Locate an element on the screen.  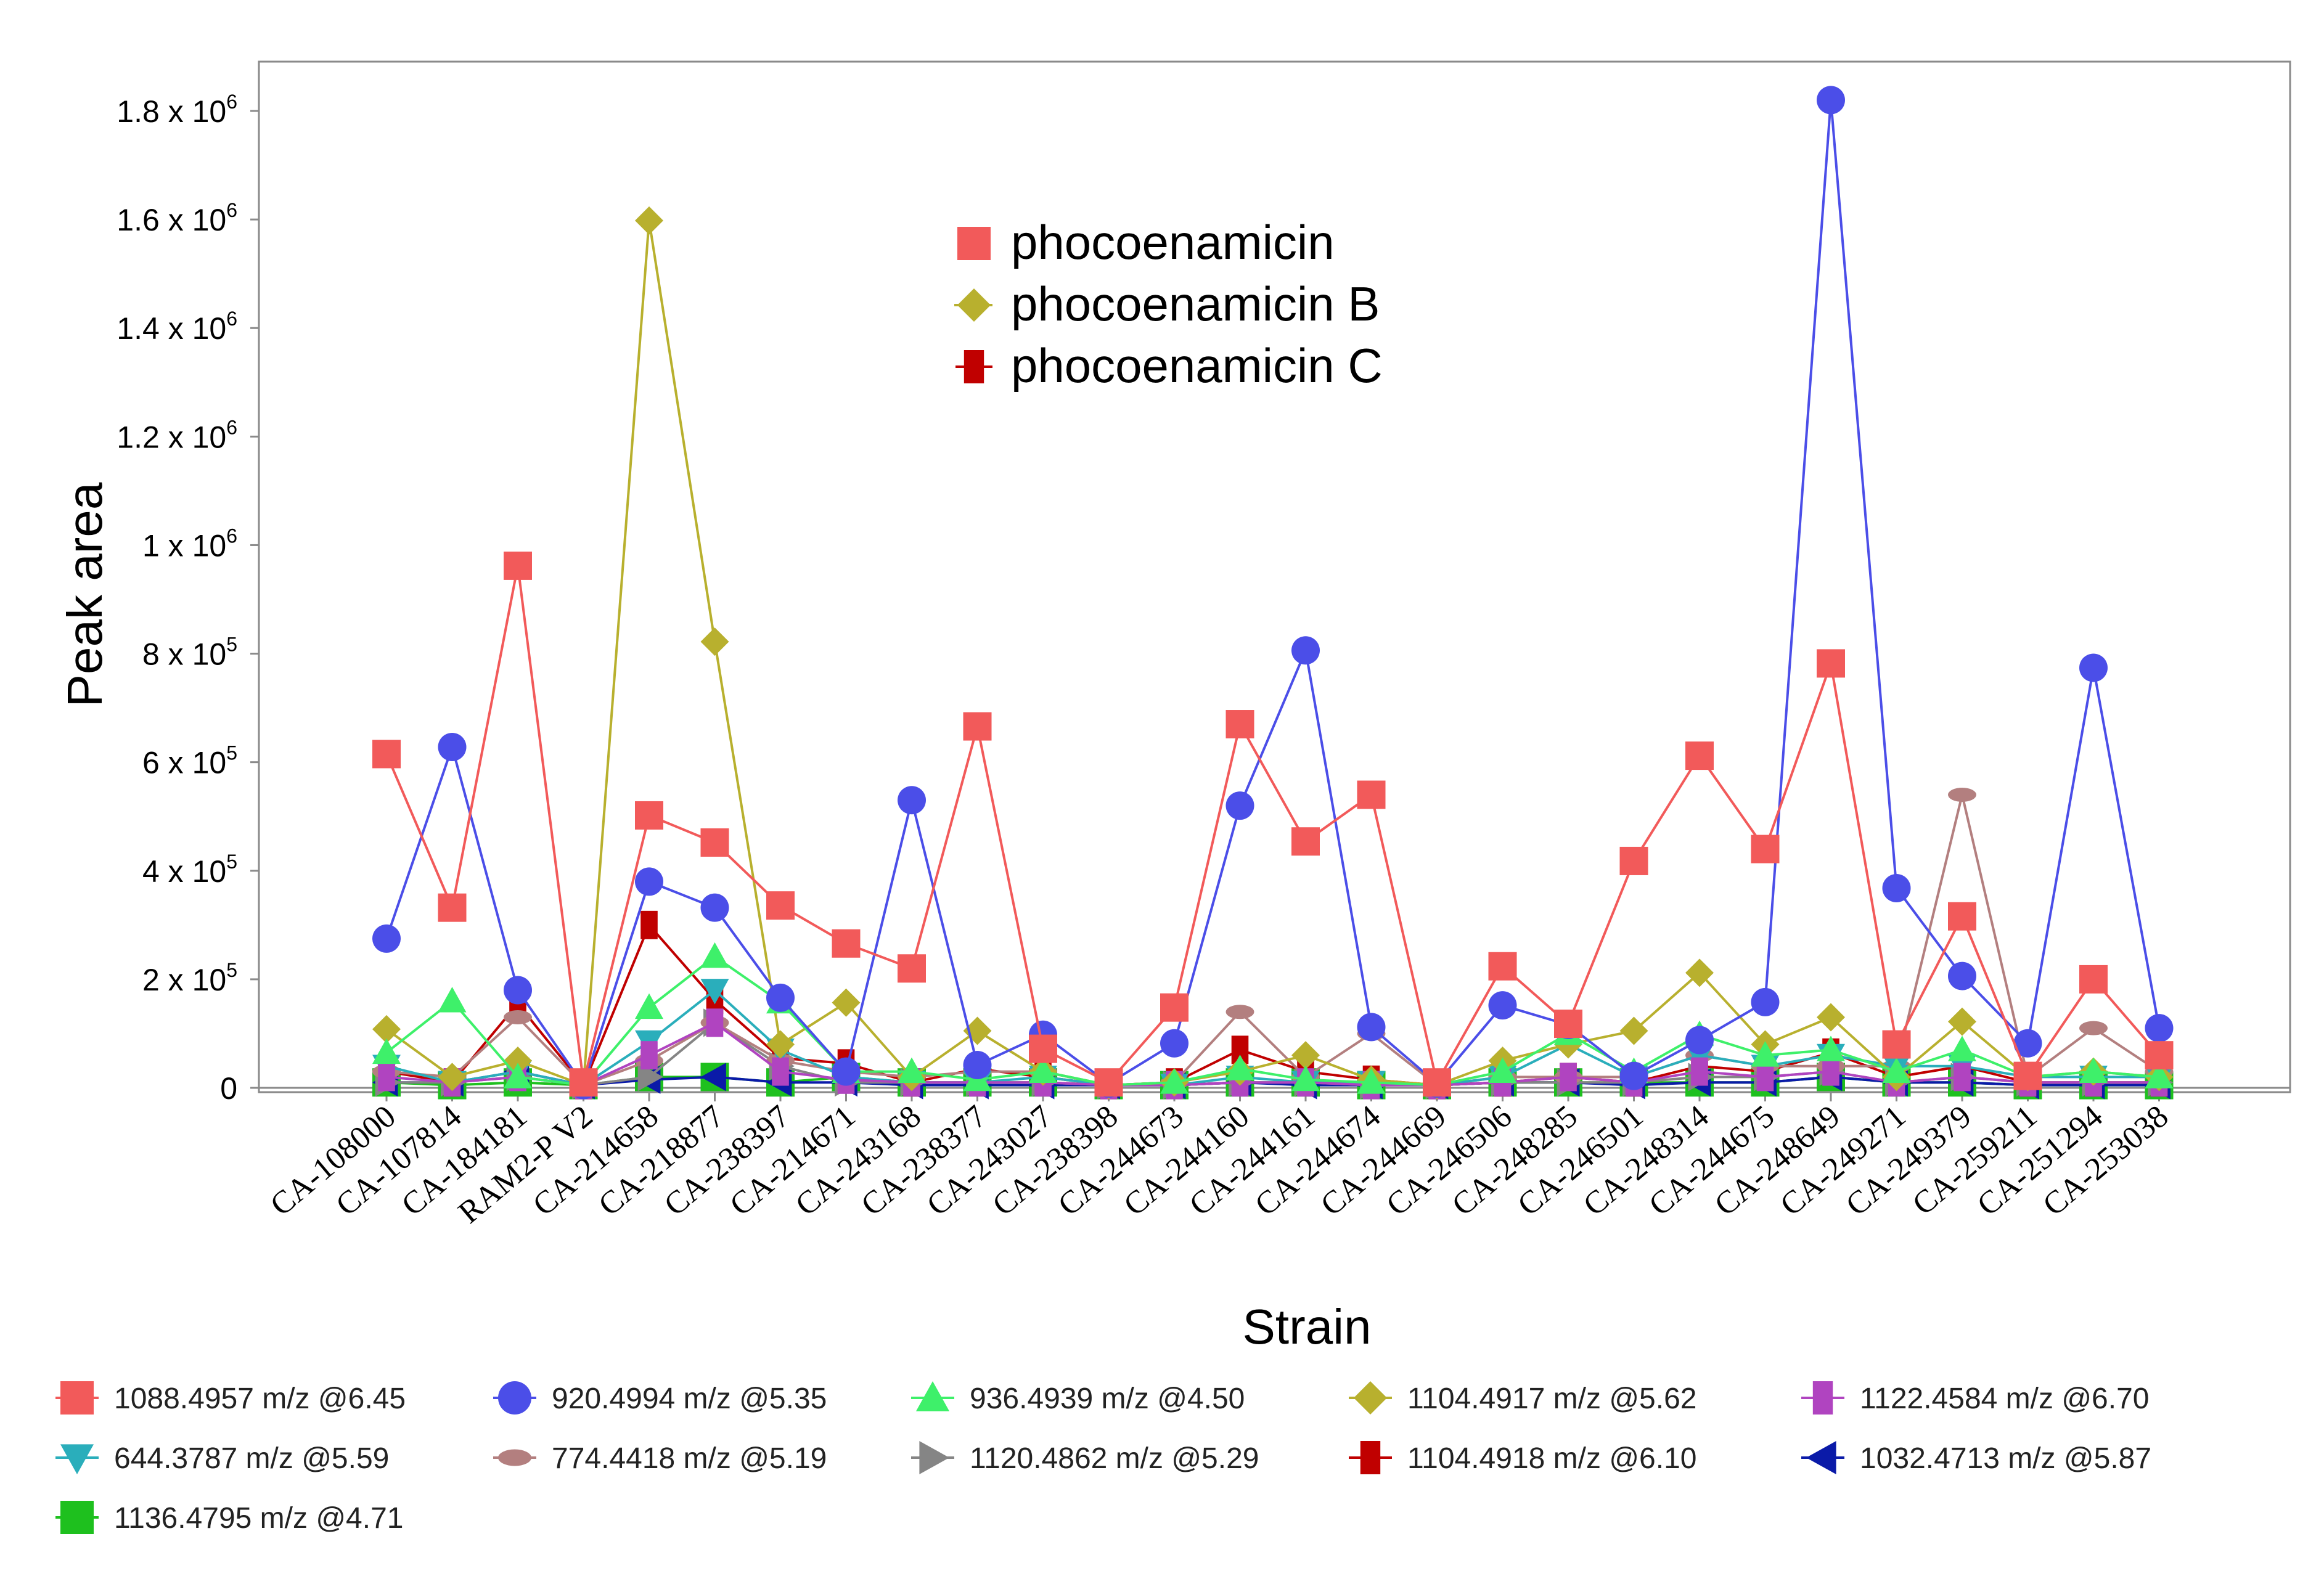
legend-label: 1088.4957 m/z @6.45 is located at coordinates (260, 1398).